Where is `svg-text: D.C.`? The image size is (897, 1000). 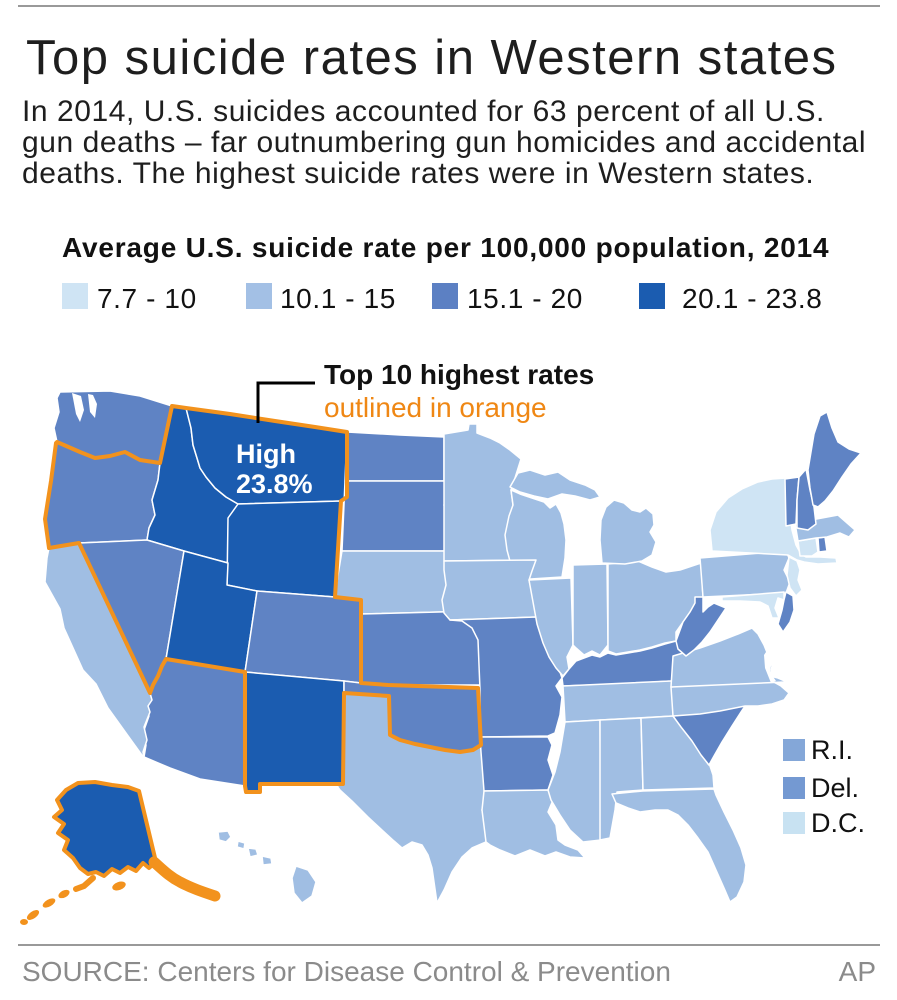
svg-text: D.C. is located at coordinates (838, 823).